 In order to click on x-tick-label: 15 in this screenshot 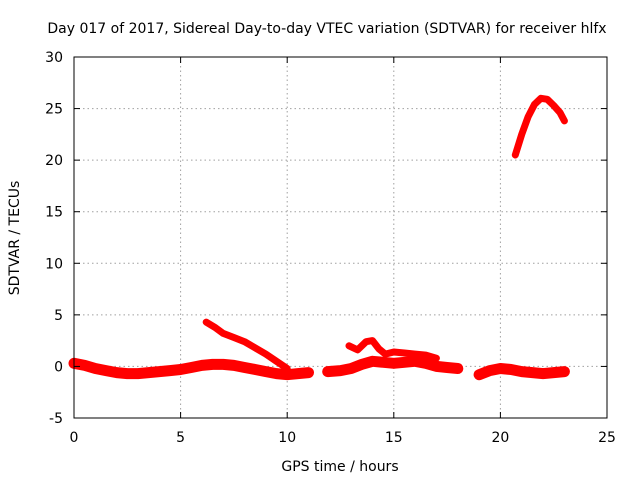, I will do `click(394, 438)`.